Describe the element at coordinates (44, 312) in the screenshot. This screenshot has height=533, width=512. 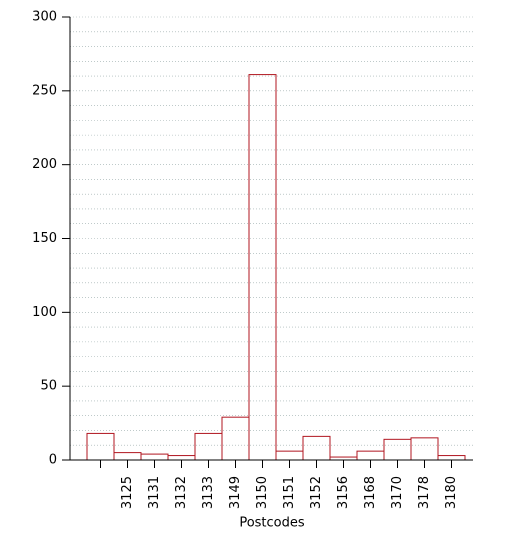
I see `y-tick-label: 100` at that location.